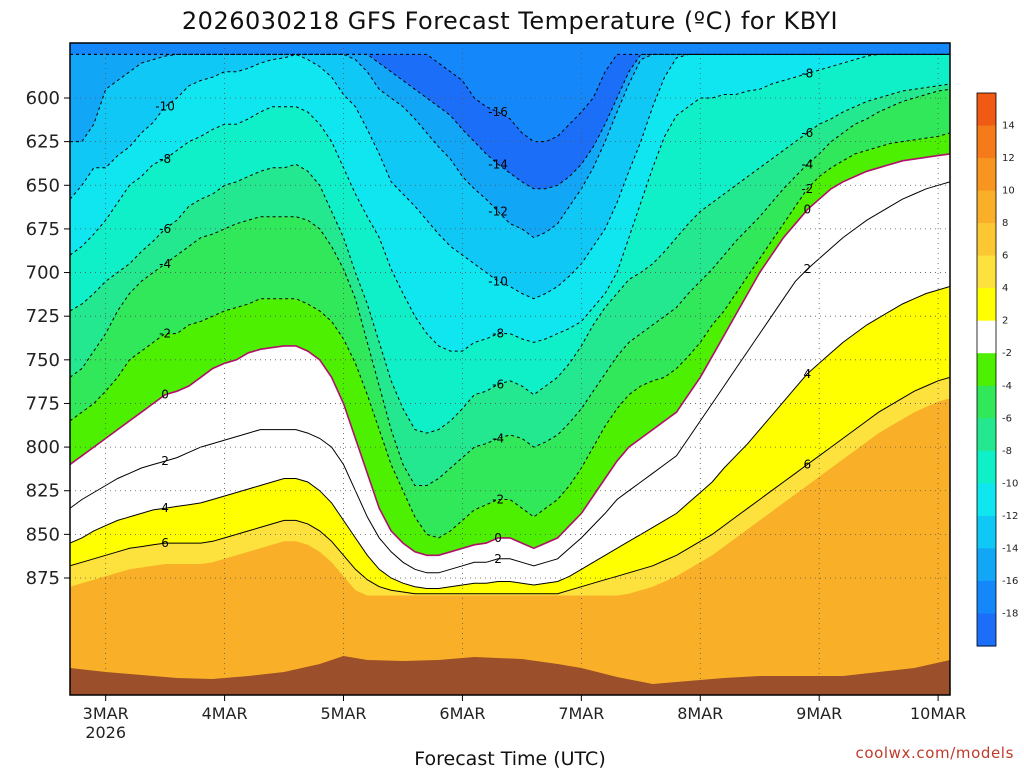  What do you see at coordinates (43, 273) in the screenshot?
I see `y-tick-label: 700` at bounding box center [43, 273].